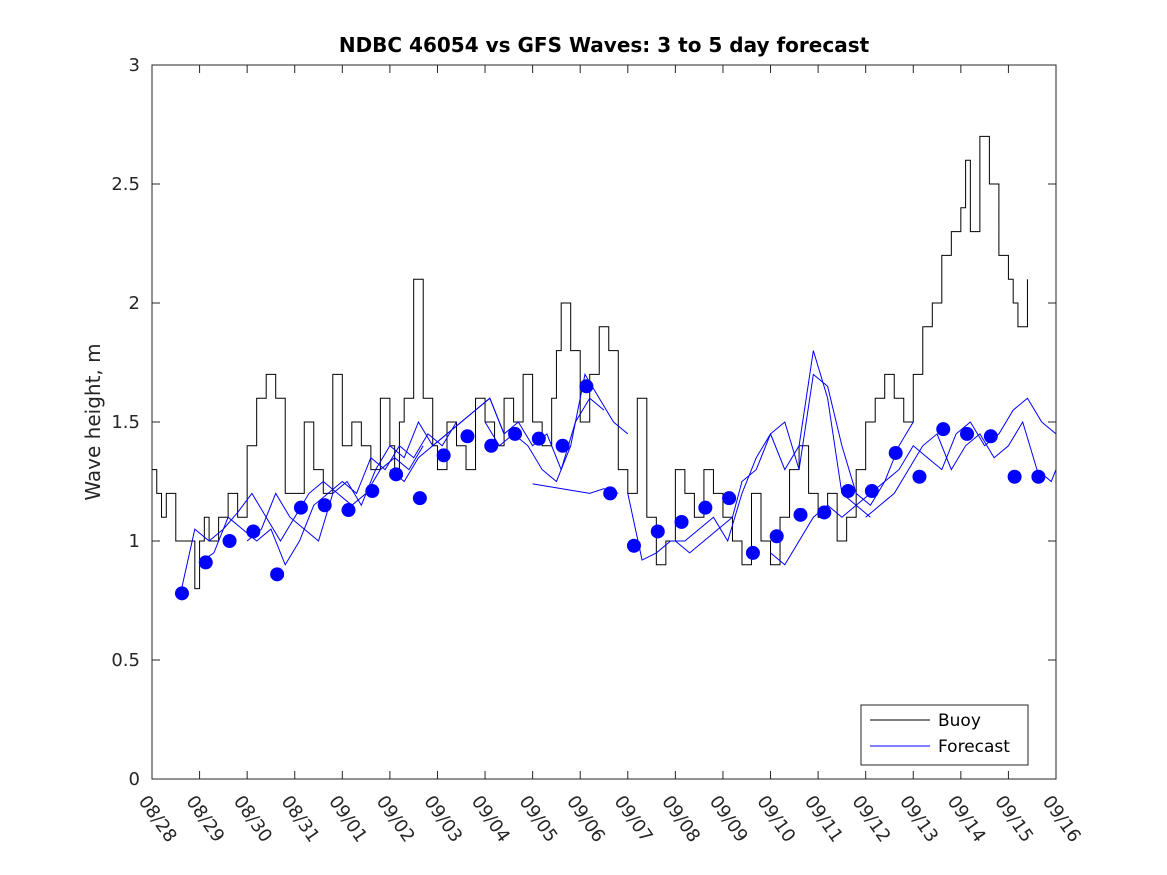 Image resolution: width=1167 pixels, height=875 pixels. What do you see at coordinates (134, 303) in the screenshot?
I see `y-tick-label: 2` at bounding box center [134, 303].